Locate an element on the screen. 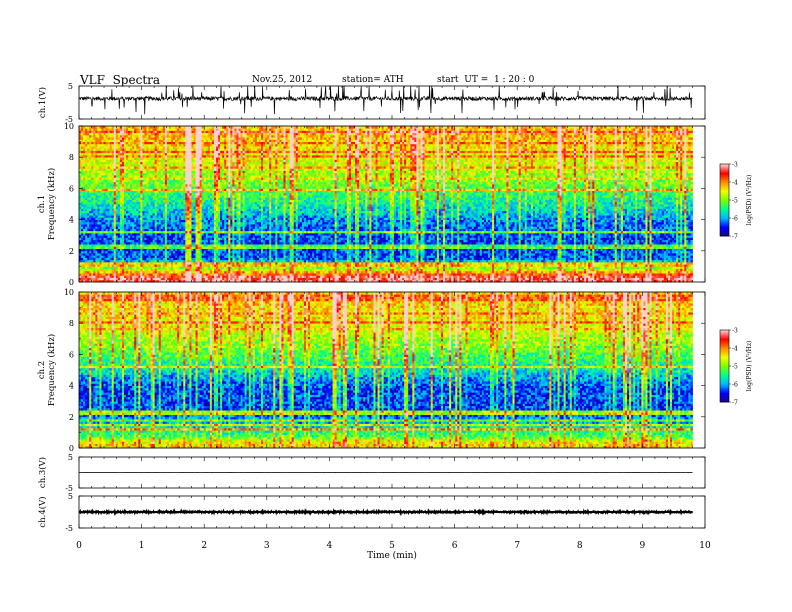 This screenshot has height=612, width=792. ch1-waveform-ylabel: ch.1(V) is located at coordinates (42, 102).